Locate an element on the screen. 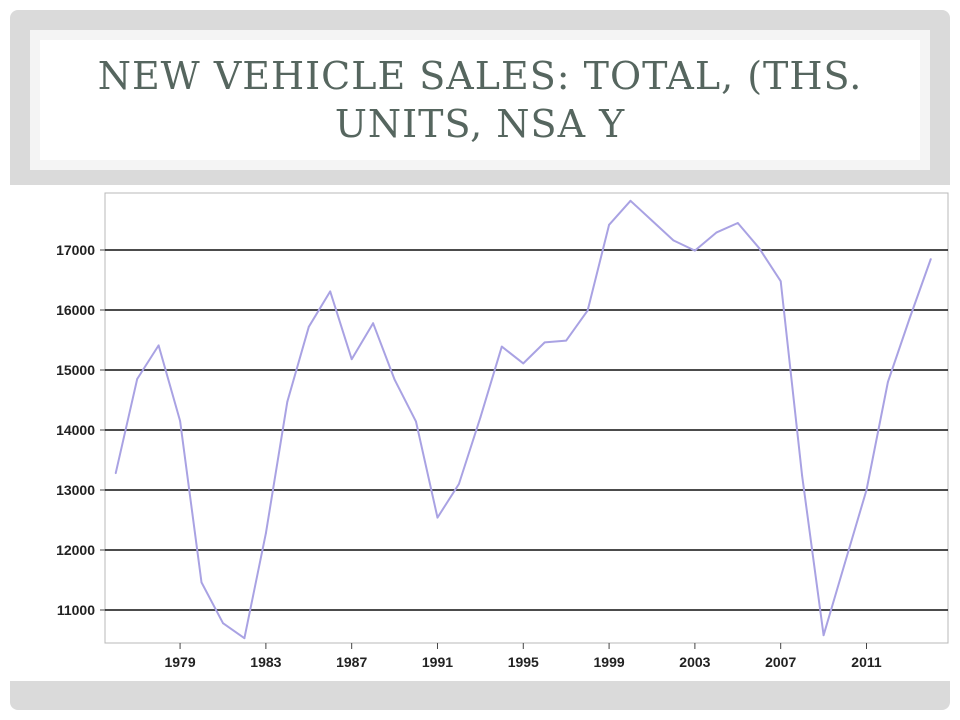 The image size is (960, 720). y-tick-label: 14000 is located at coordinates (75, 430).